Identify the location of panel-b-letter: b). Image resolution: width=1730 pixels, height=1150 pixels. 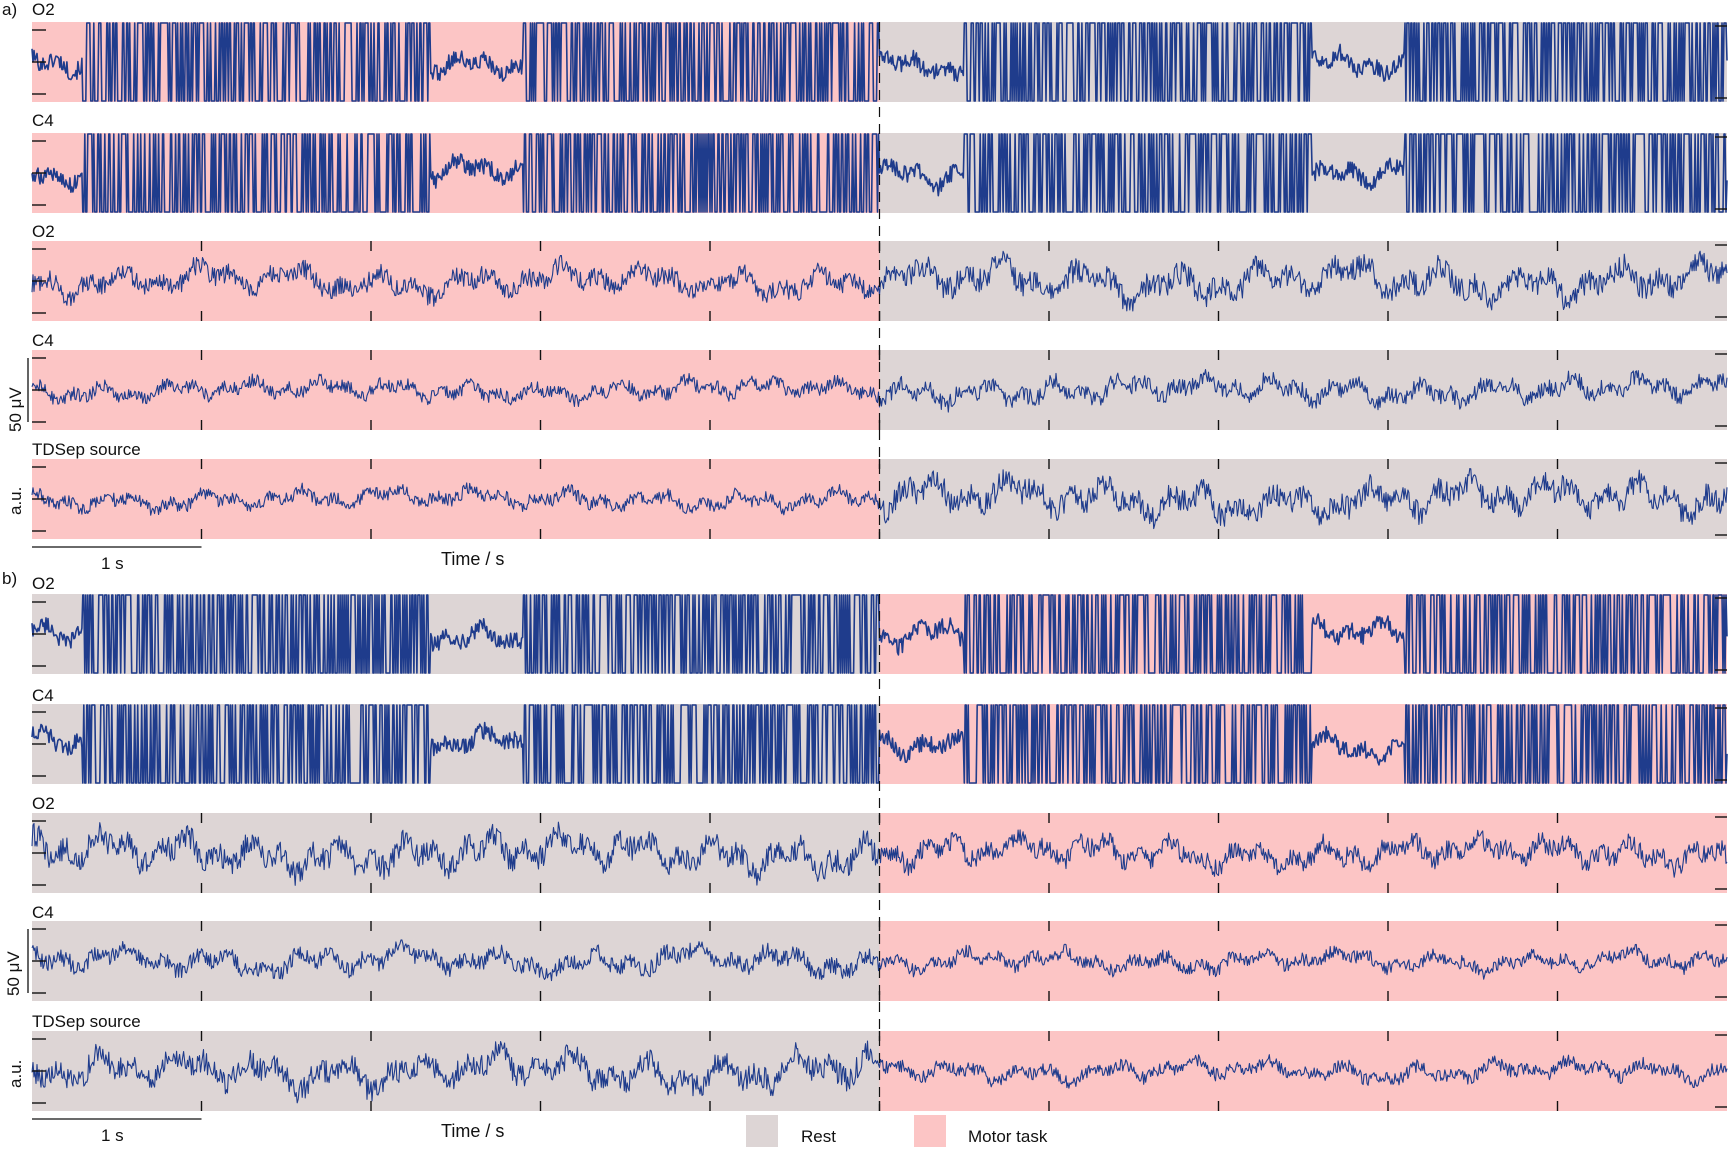
(10, 578).